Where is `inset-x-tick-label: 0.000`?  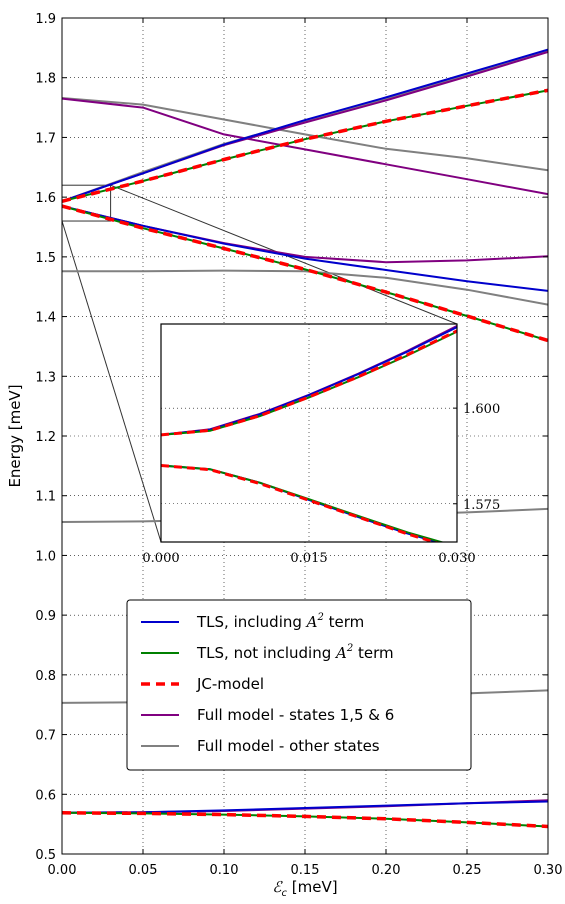
inset-x-tick-label: 0.000 is located at coordinates (160, 558).